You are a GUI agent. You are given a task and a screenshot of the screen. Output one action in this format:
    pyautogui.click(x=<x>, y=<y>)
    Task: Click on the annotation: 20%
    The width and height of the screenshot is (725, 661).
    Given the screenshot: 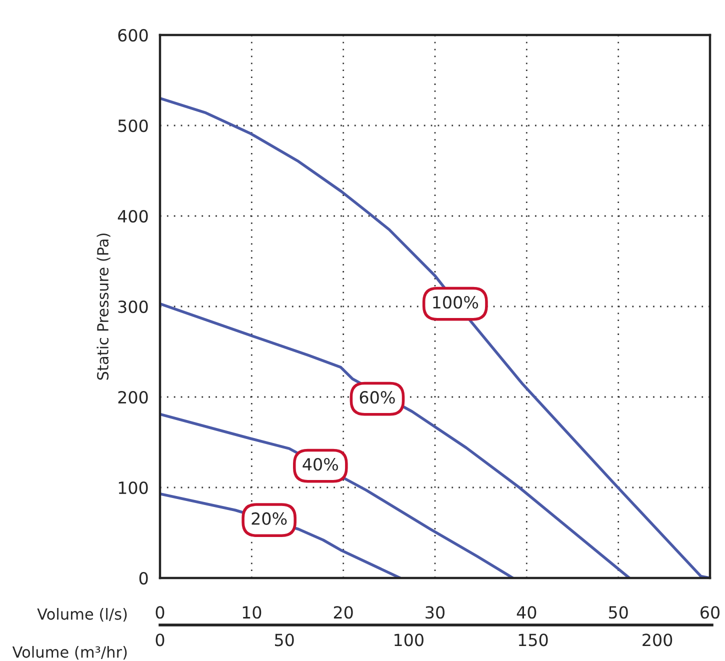 What is the action you would take?
    pyautogui.click(x=269, y=518)
    